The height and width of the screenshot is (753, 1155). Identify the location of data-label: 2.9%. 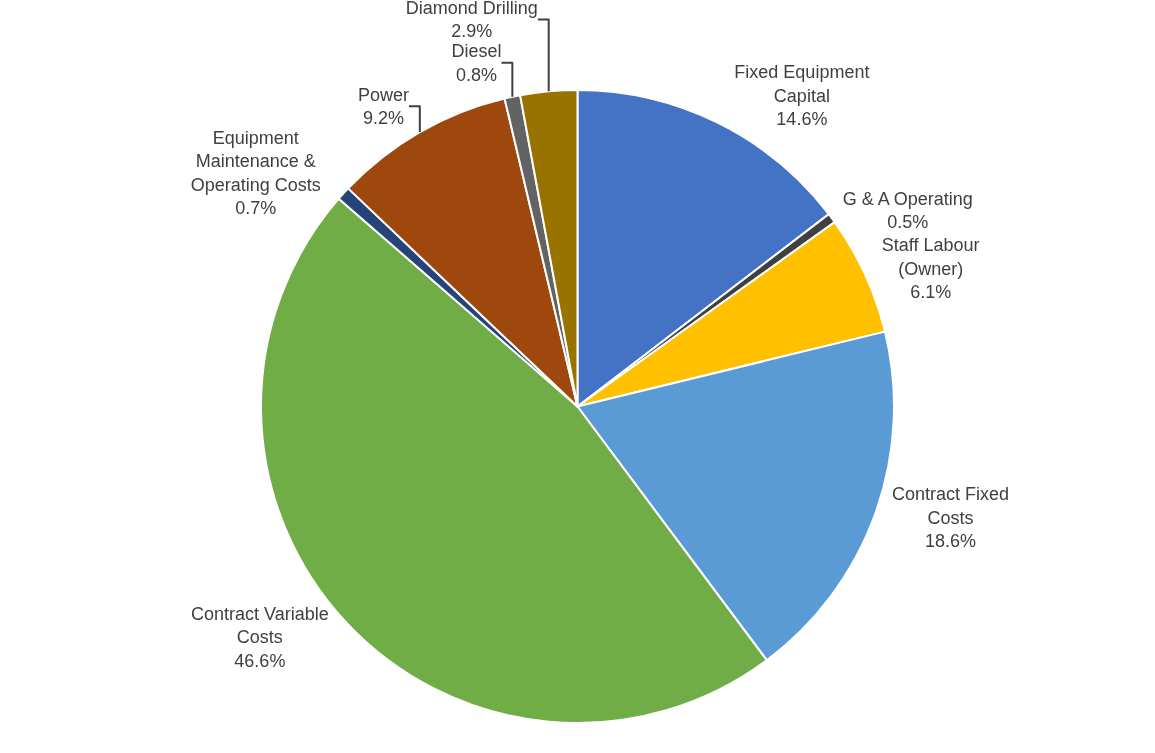
(472, 31).